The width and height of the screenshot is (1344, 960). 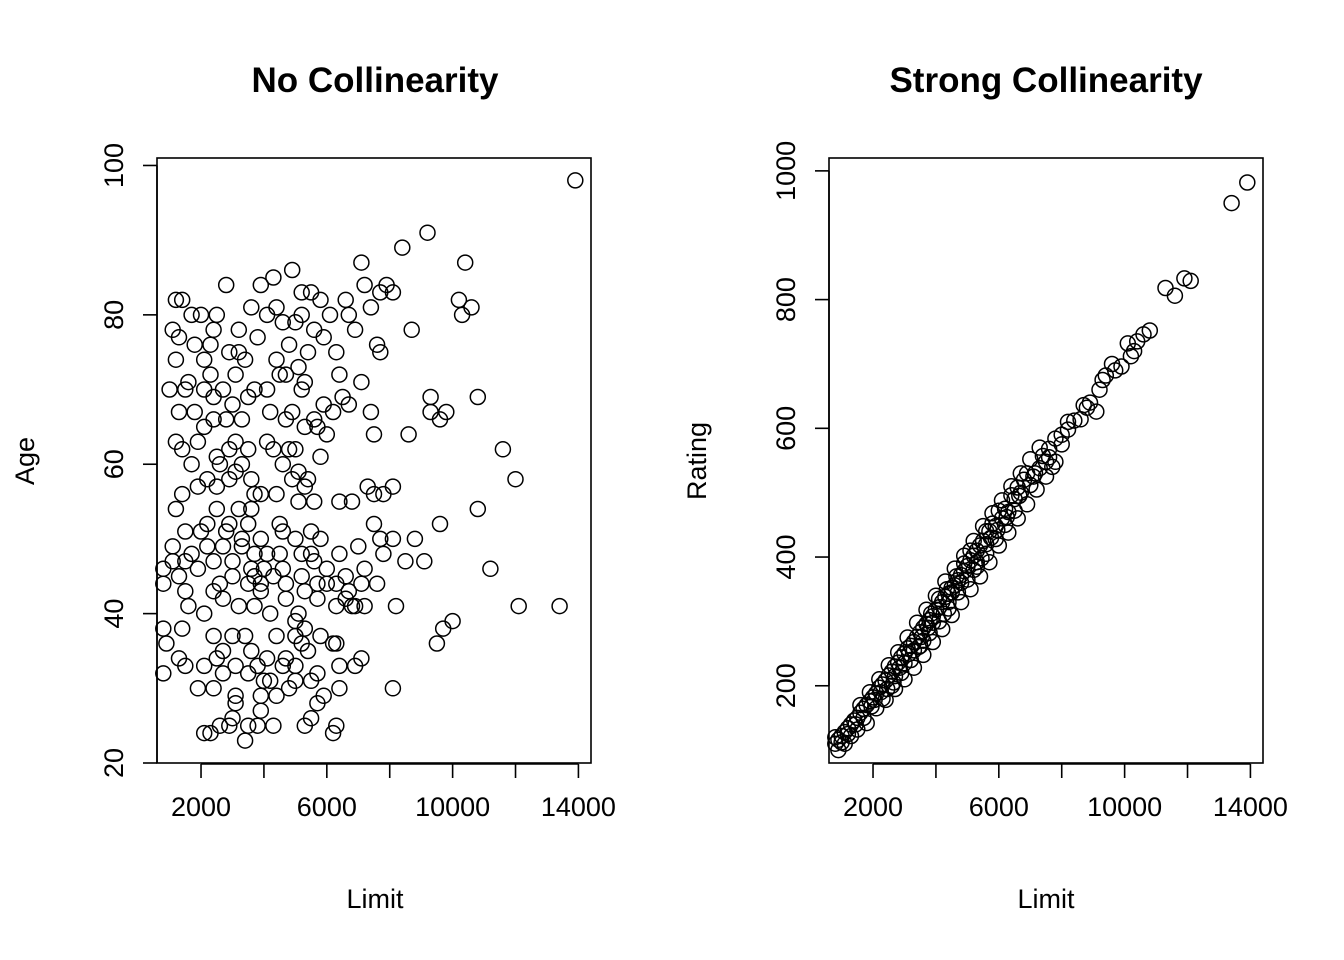 What do you see at coordinates (800, 424) in the screenshot?
I see `y-axis: 200 400 600 800 1000` at bounding box center [800, 424].